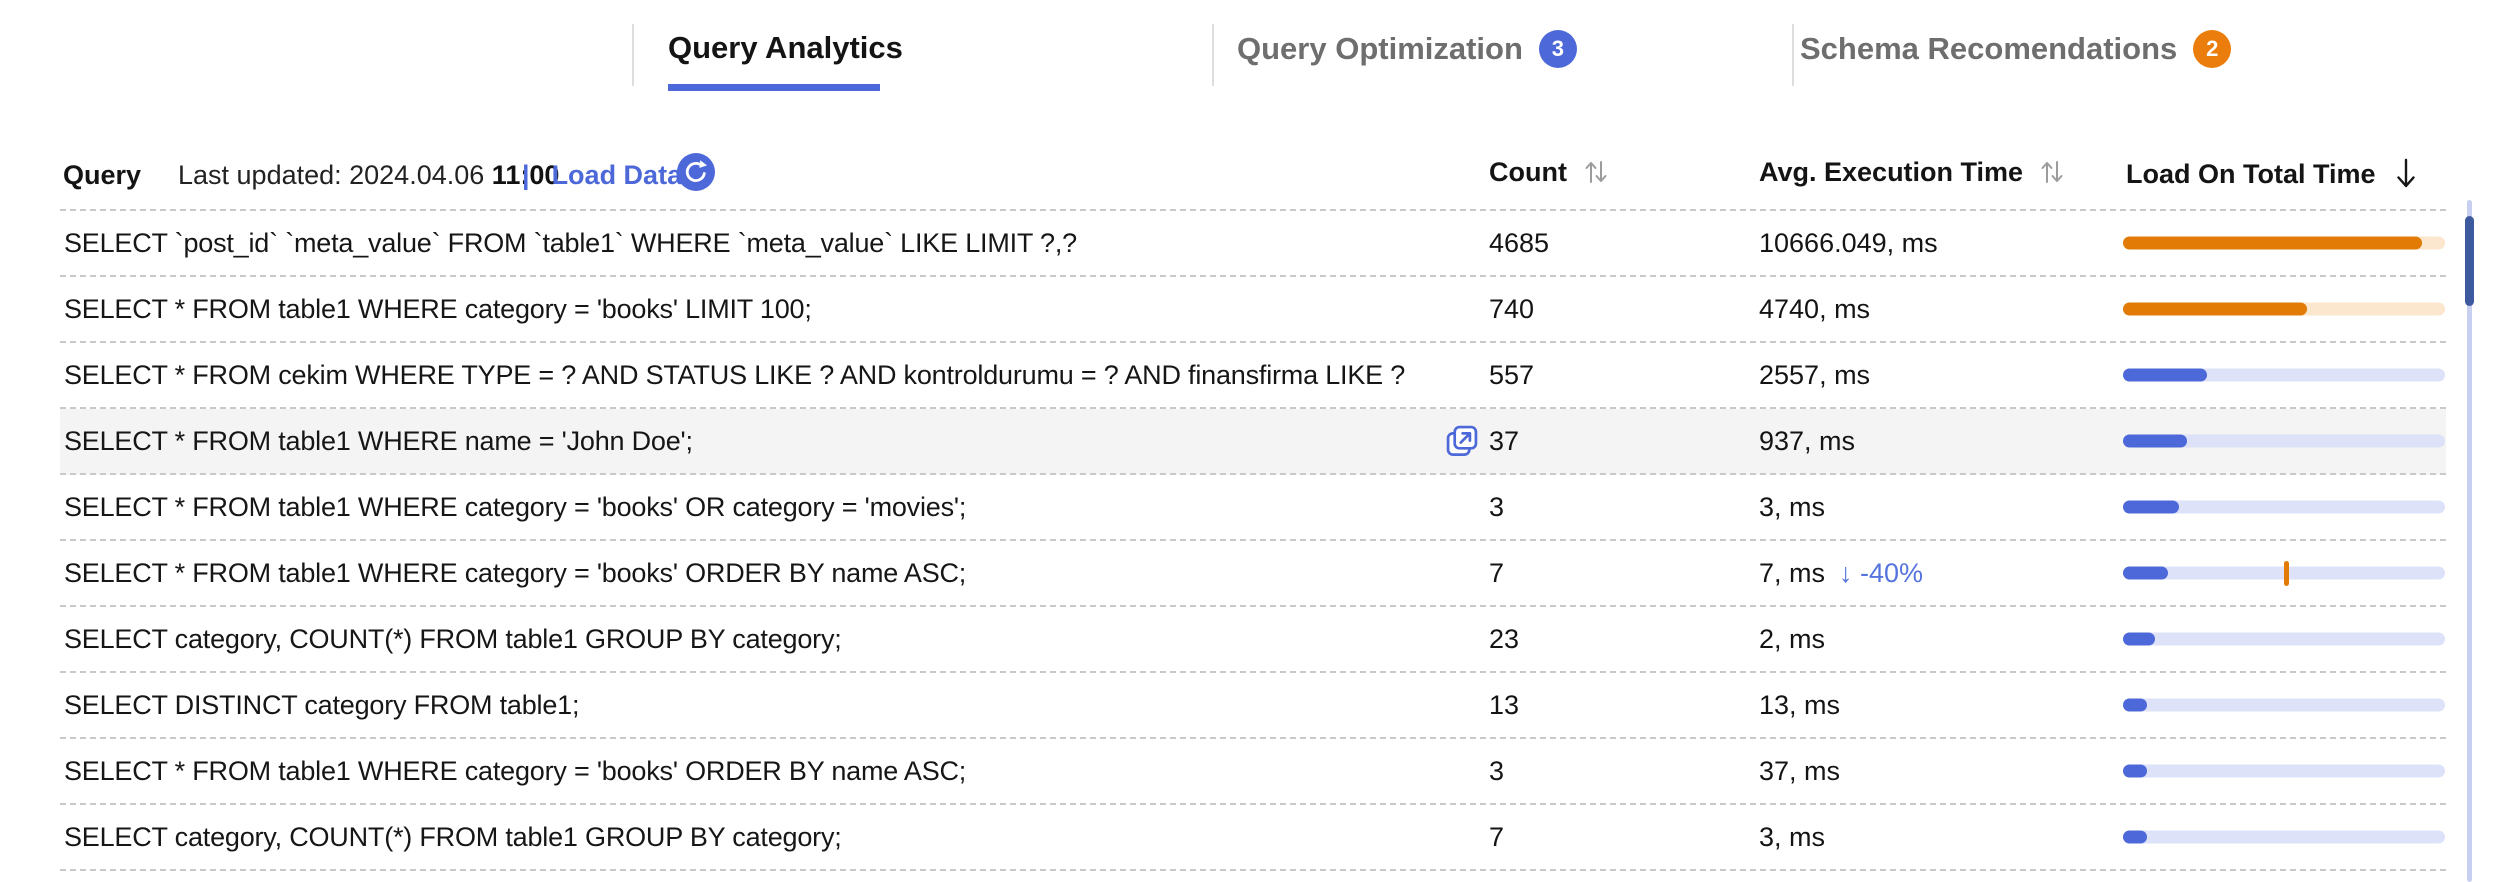 Image resolution: width=2496 pixels, height=882 pixels. I want to click on column-header-avg-execution-time: Avg. Execution Time, so click(1913, 172).